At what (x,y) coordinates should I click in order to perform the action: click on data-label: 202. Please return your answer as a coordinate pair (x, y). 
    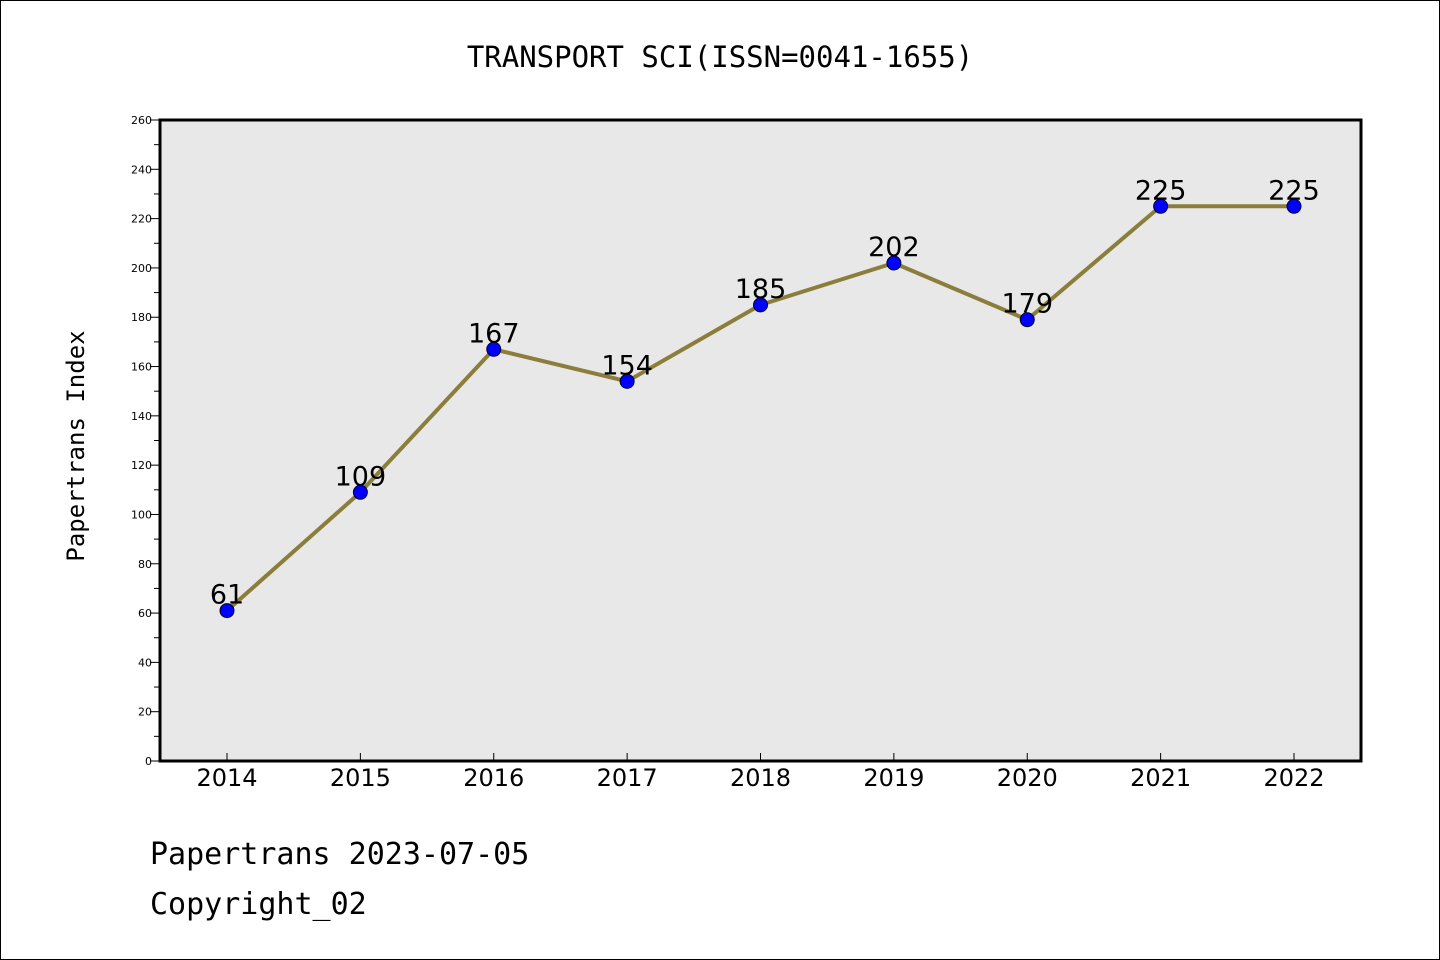
    Looking at the image, I should click on (894, 247).